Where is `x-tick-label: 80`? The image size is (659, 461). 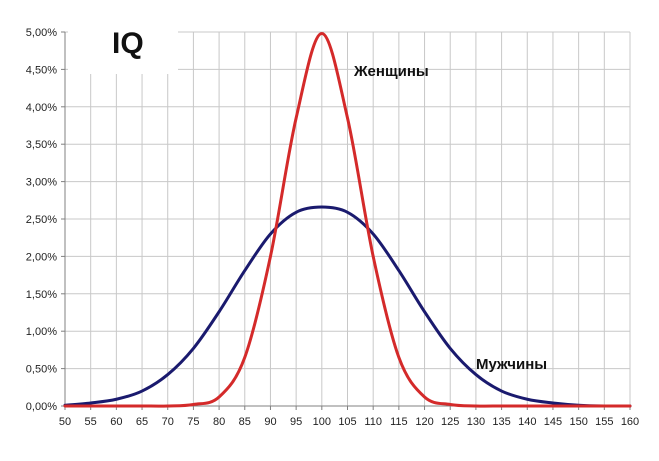 x-tick-label: 80 is located at coordinates (219, 422).